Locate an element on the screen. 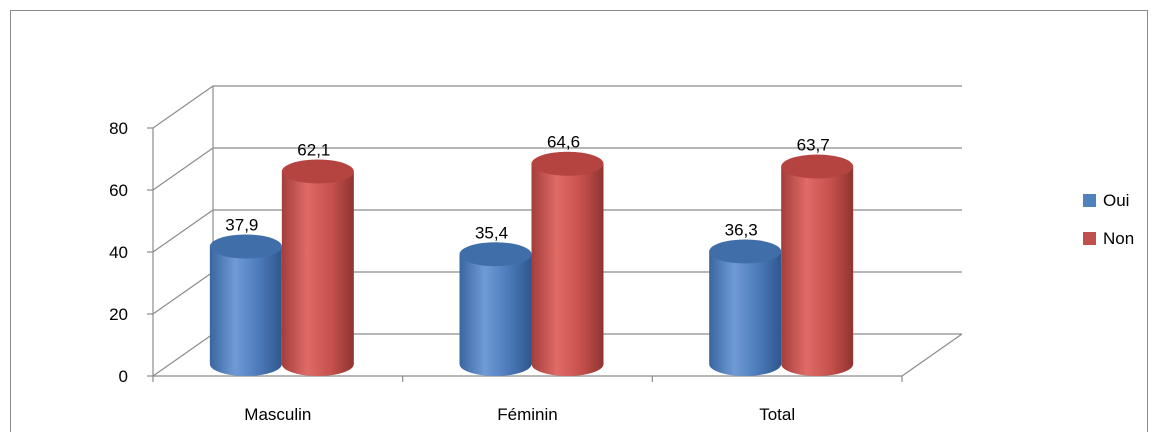  y-tick-label: 0 is located at coordinates (123, 376).